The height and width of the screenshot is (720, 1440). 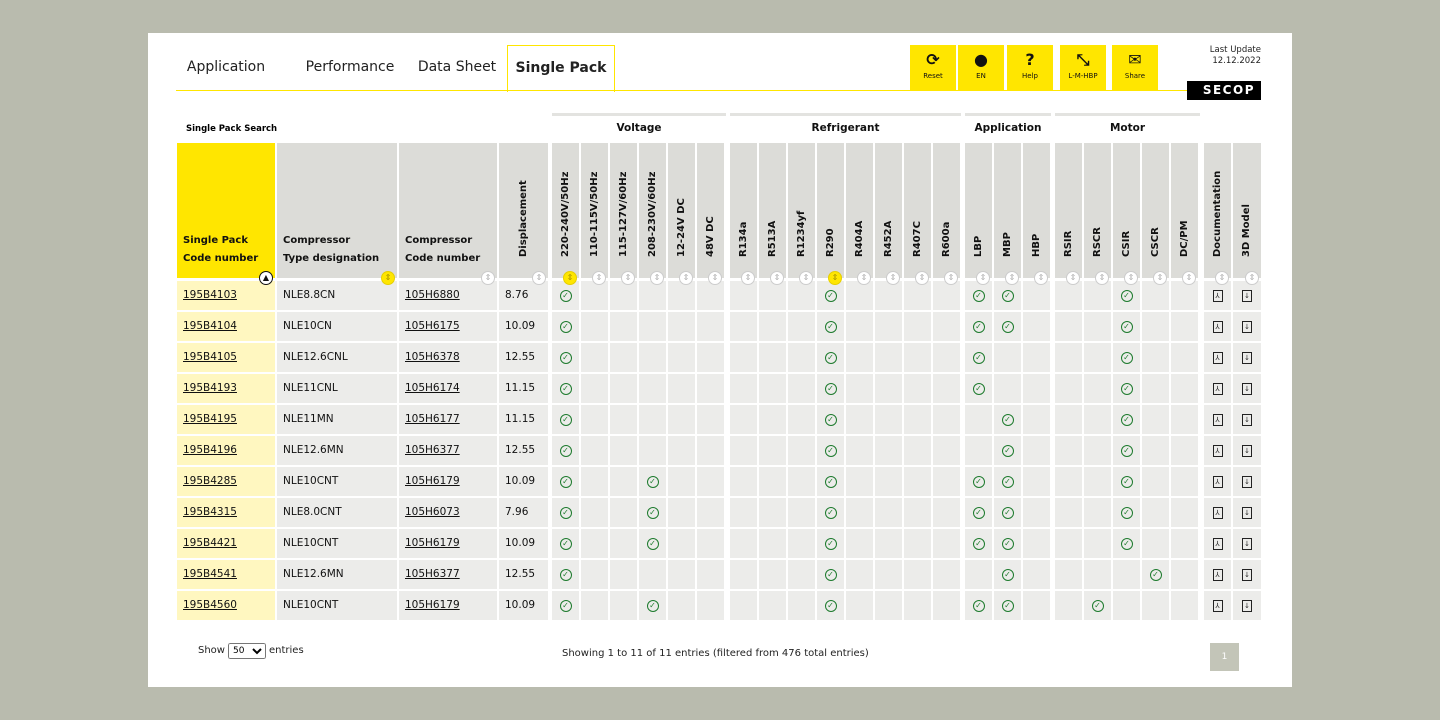 I want to click on en-button: ● EN, so click(x=981, y=67).